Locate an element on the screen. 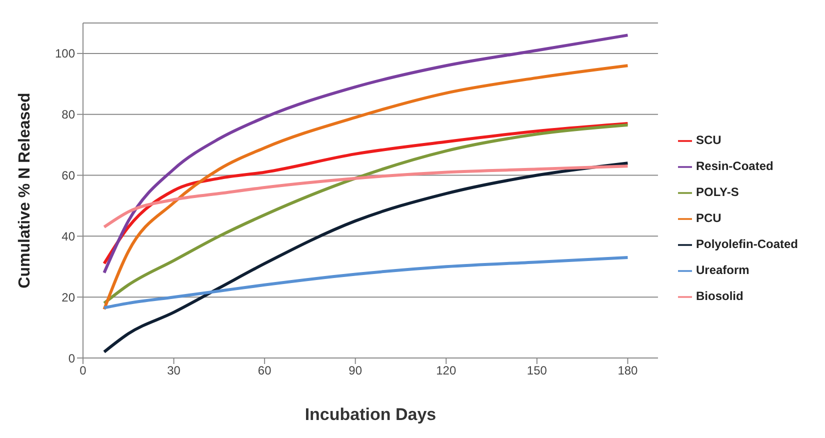 The image size is (825, 438). x-axis-title: Incubation Days is located at coordinates (370, 414).